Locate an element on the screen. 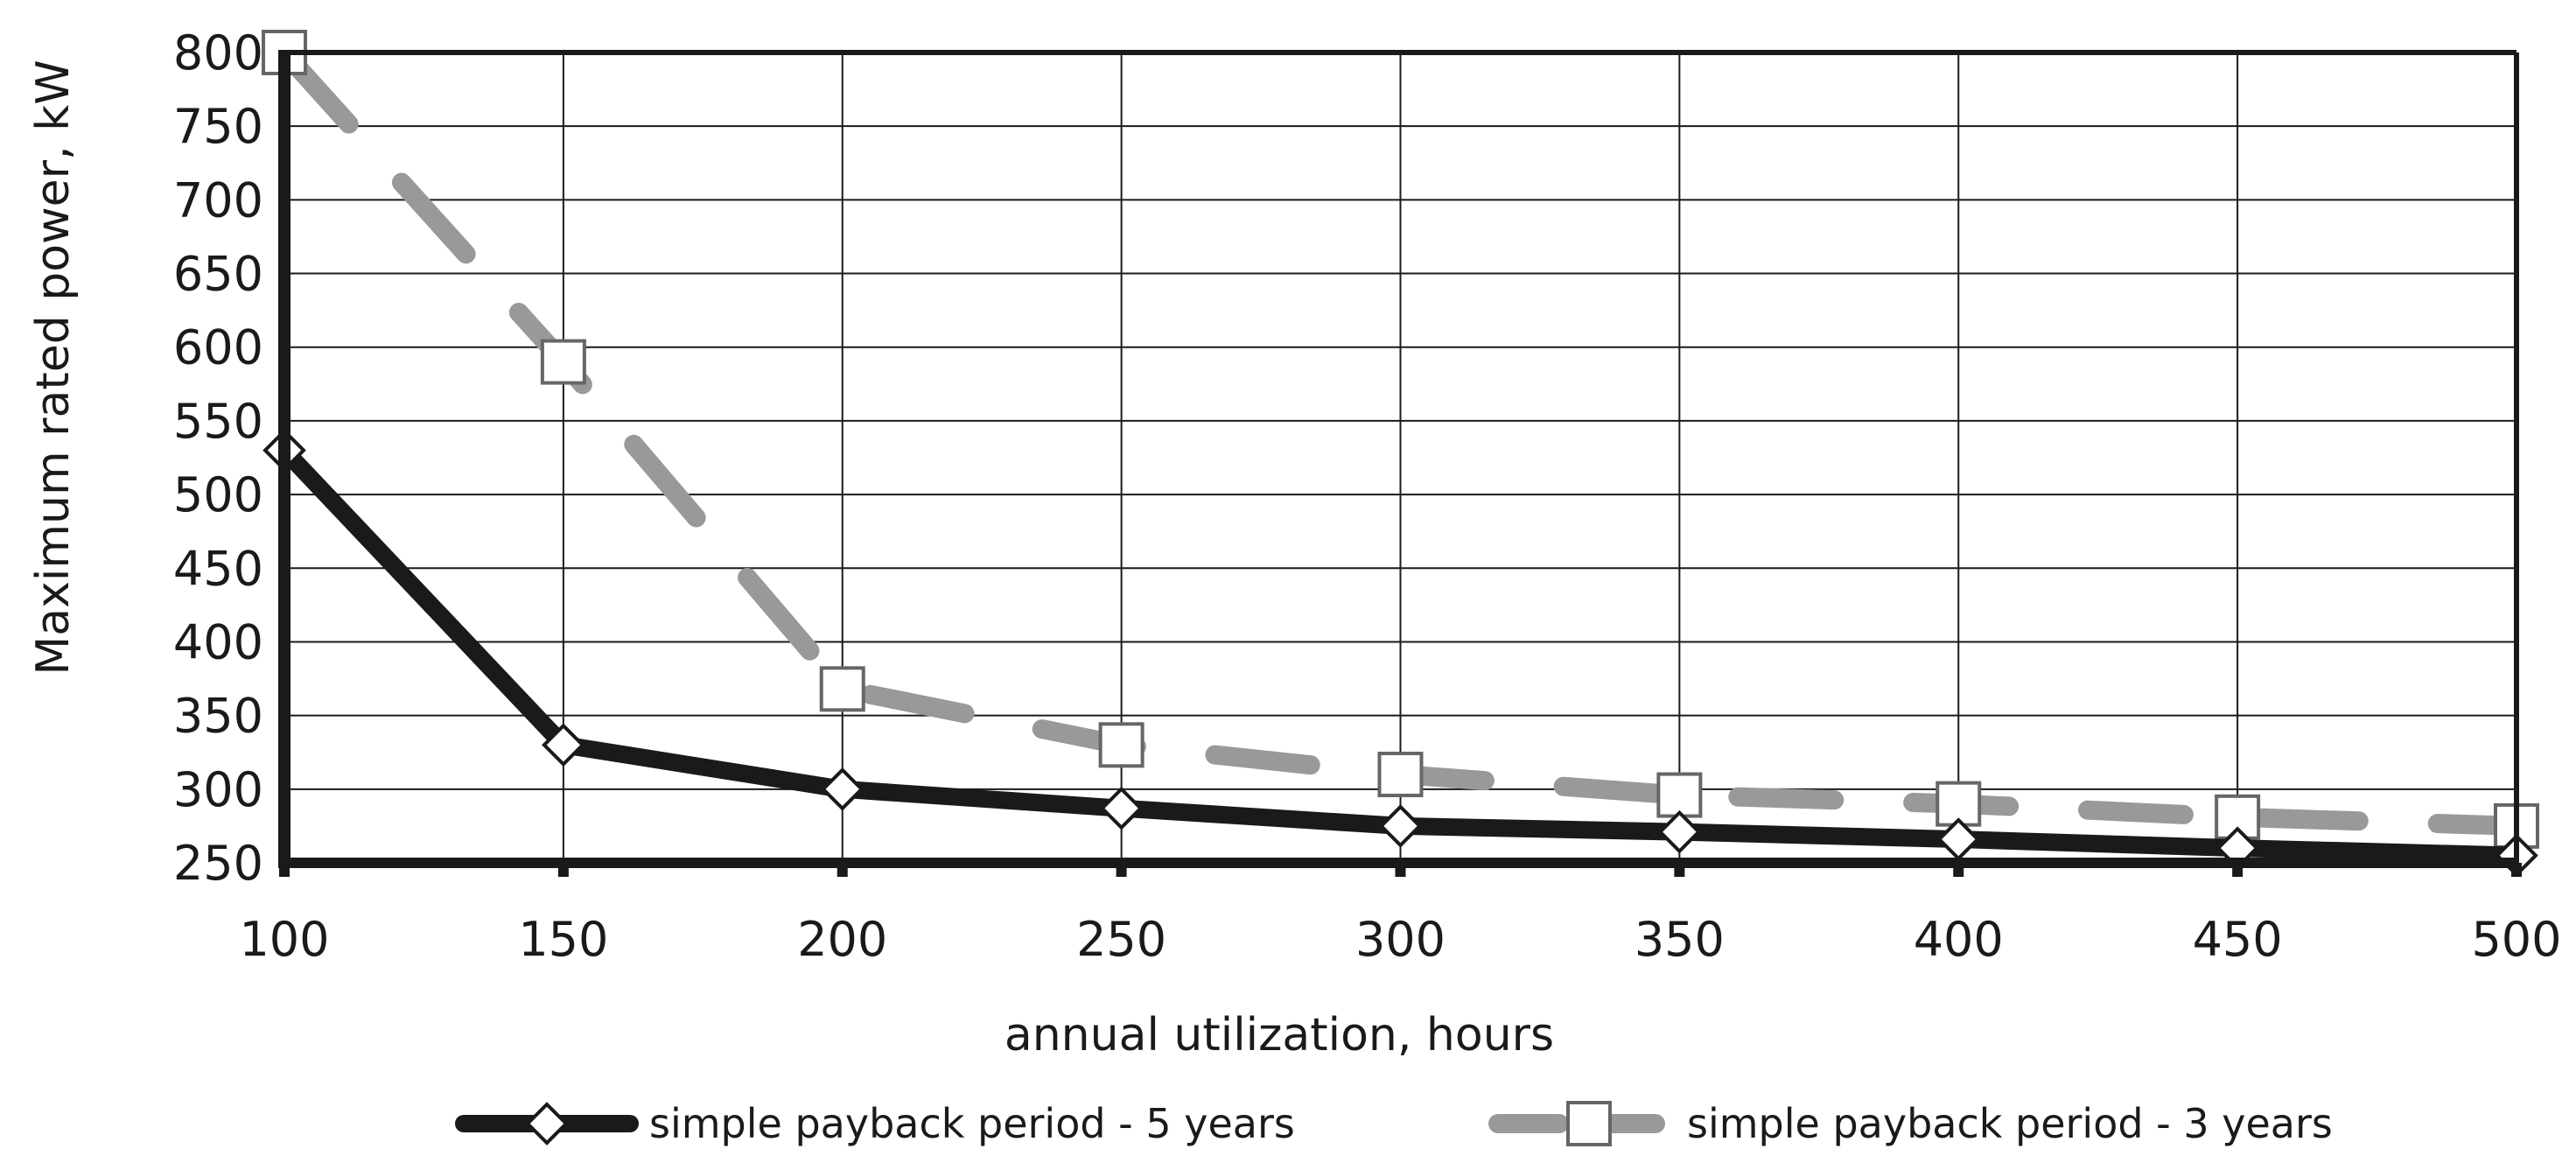  x-tick-label: 300 is located at coordinates (1400, 939).